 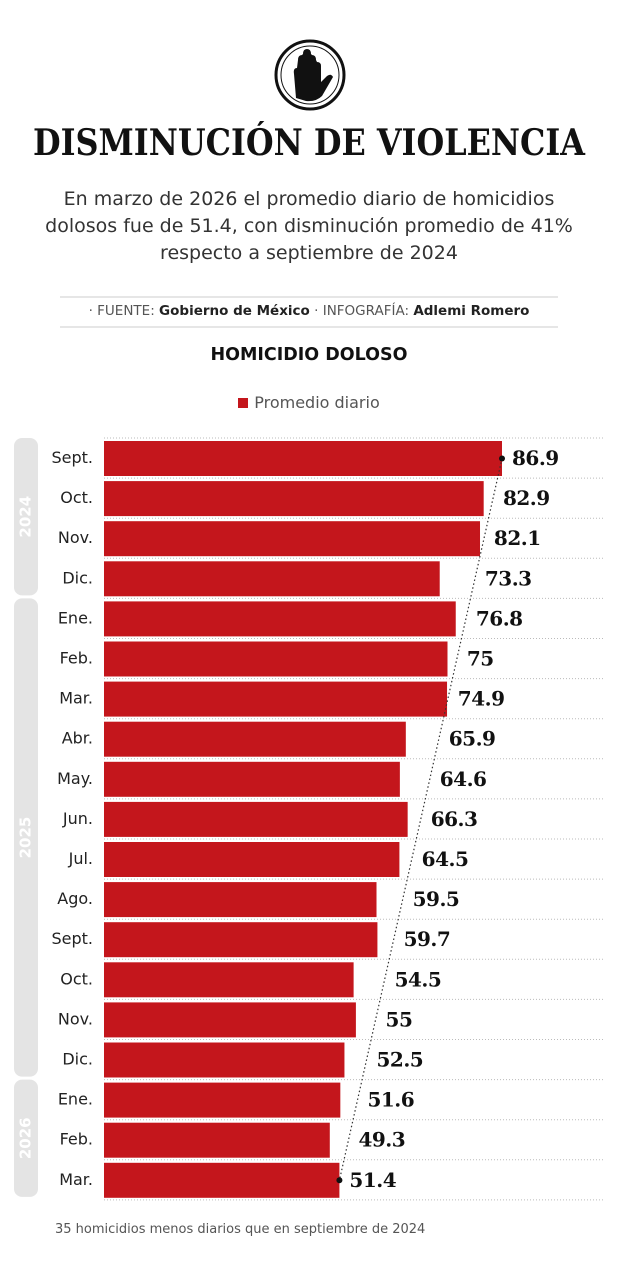 I want to click on value-label: 64.5, so click(x=445, y=859).